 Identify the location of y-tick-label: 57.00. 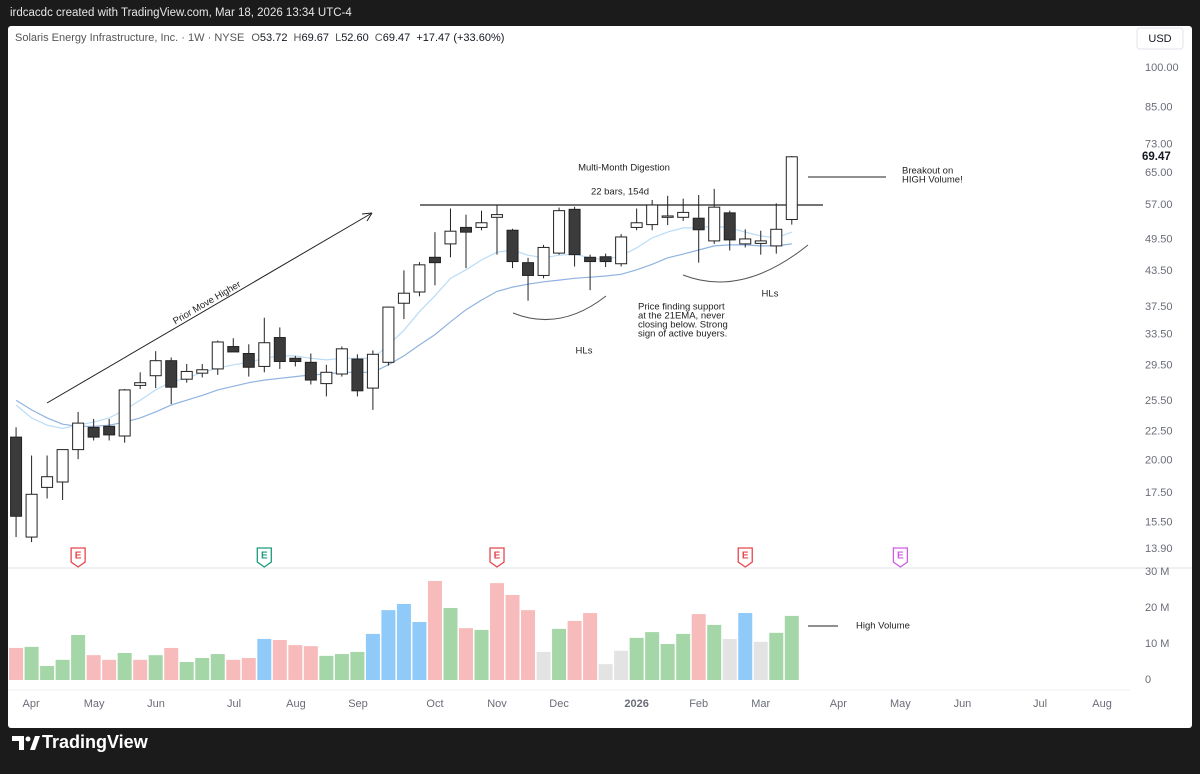
(1159, 205).